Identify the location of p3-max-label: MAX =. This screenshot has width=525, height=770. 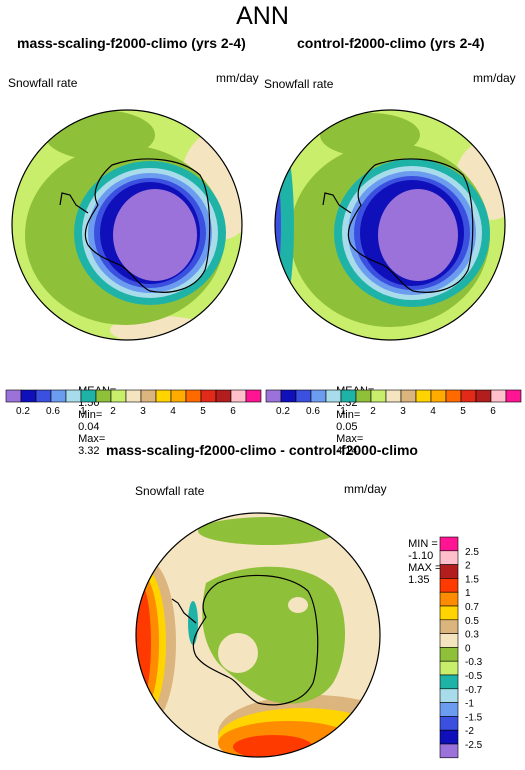
(425, 568).